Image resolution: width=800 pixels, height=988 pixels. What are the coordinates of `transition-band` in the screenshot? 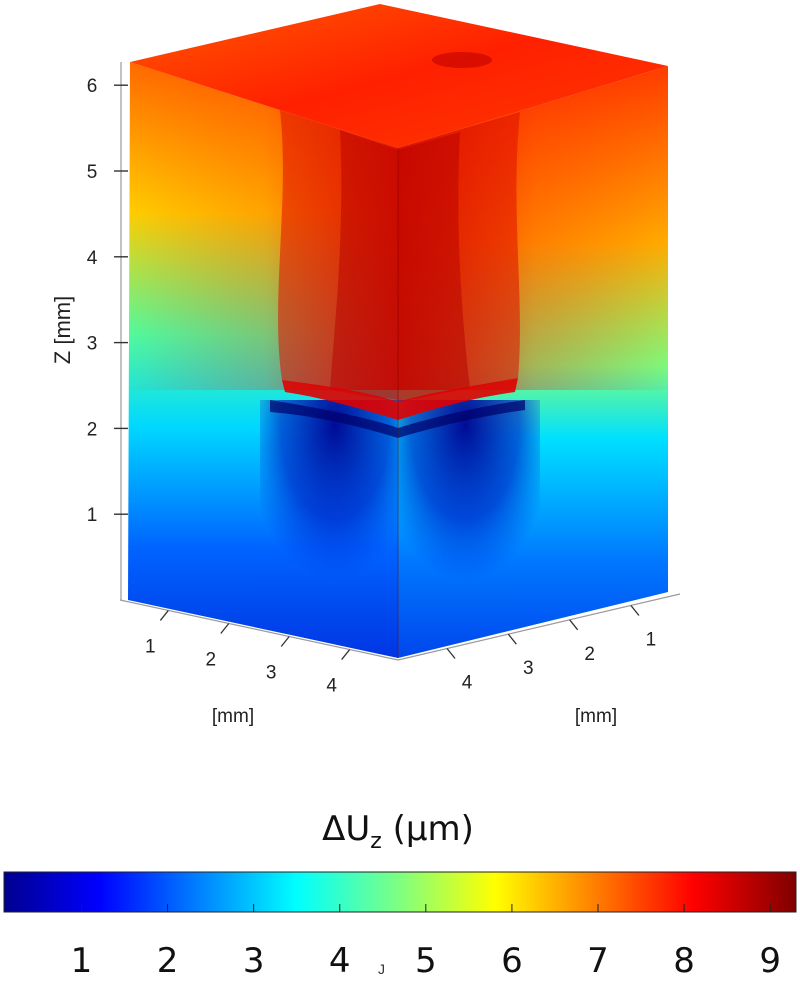 It's located at (400, 399).